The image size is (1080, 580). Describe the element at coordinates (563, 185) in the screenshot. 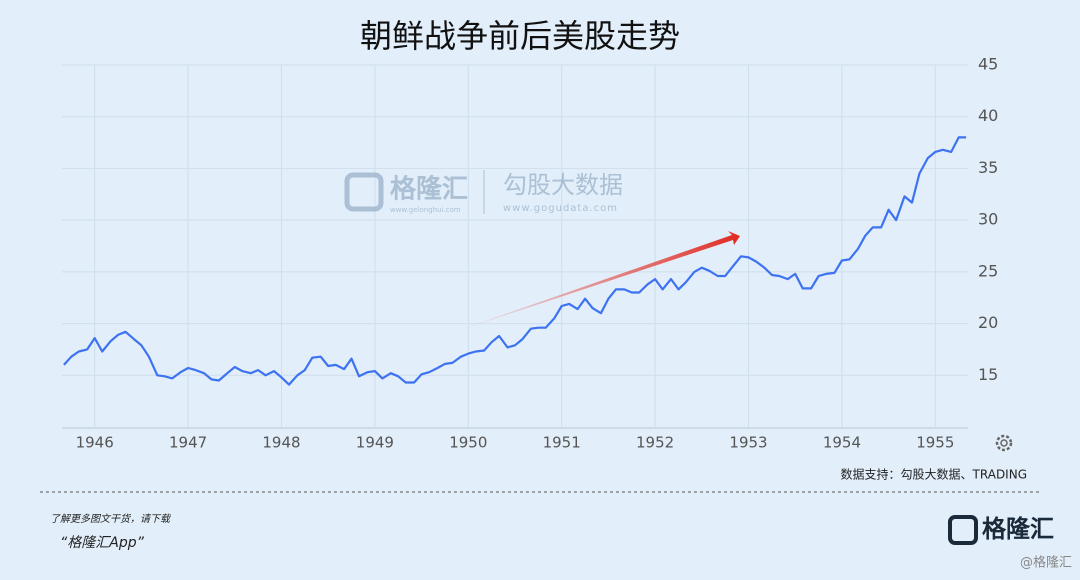

I see `watermark-partner: 勾股大数据` at that location.